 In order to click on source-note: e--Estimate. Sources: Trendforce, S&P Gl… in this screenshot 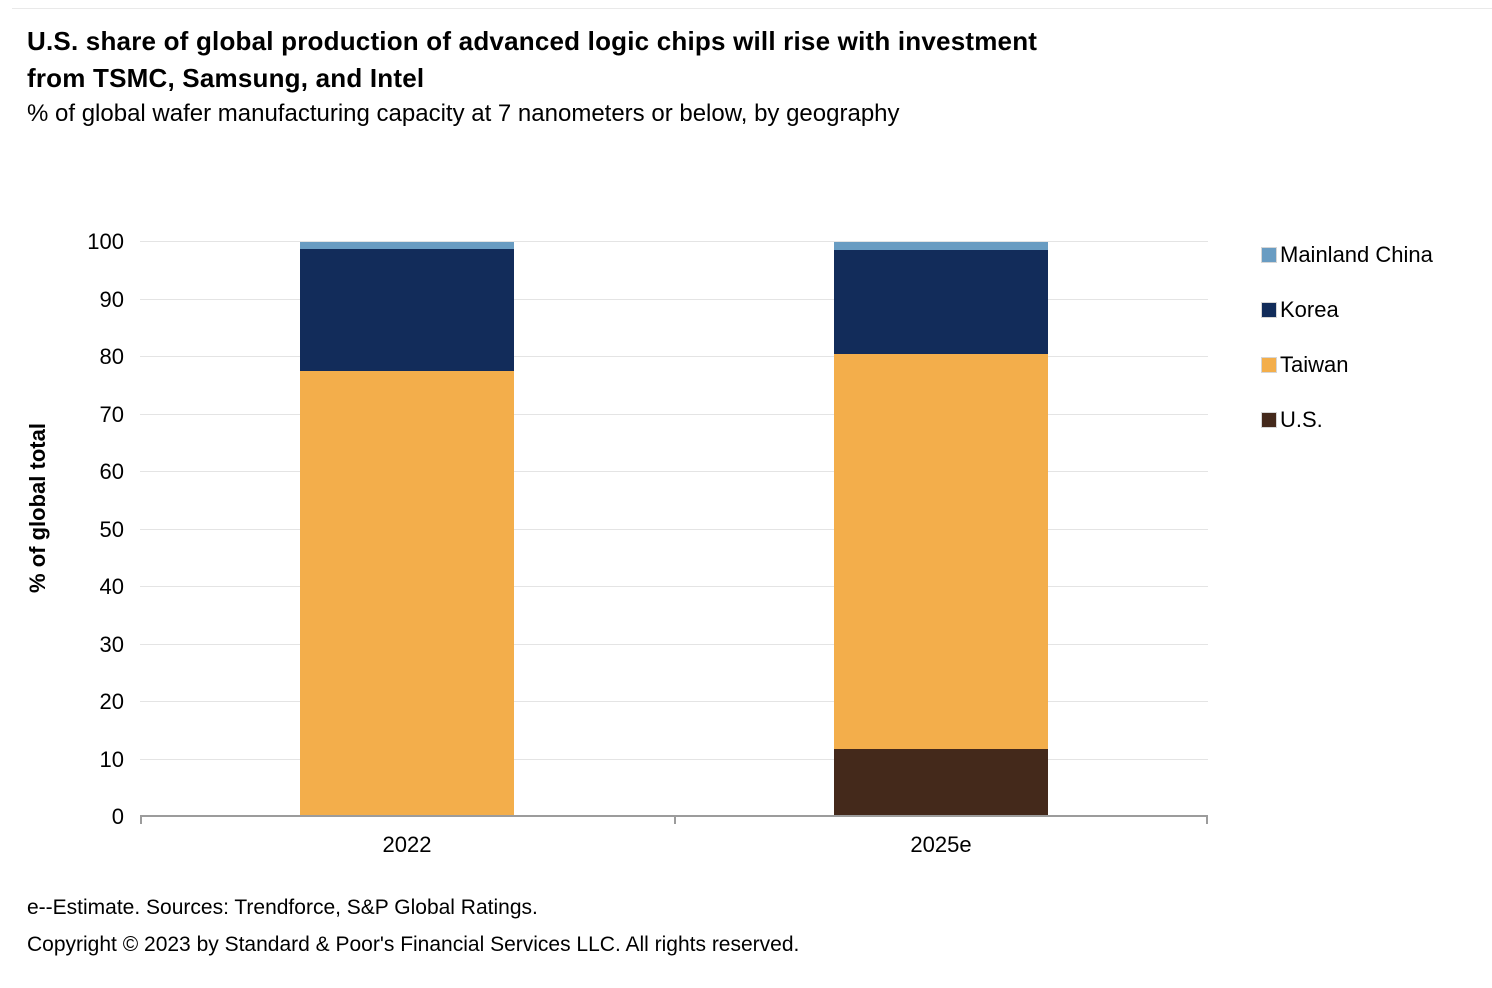, I will do `click(282, 907)`.